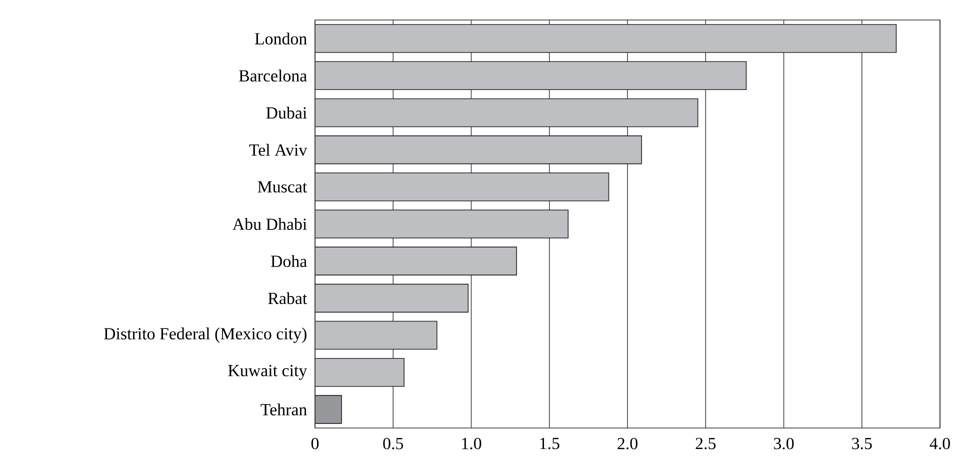 This screenshot has width=975, height=467. I want to click on y-tick-label: Kuwait city, so click(268, 372).